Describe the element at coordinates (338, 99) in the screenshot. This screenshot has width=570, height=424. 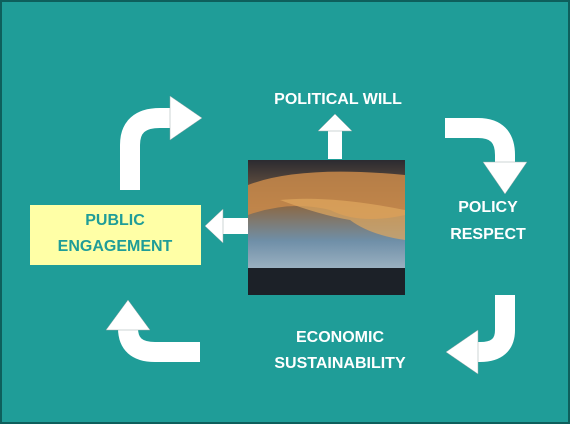
I see `node-label: POLITICAL WILL` at that location.